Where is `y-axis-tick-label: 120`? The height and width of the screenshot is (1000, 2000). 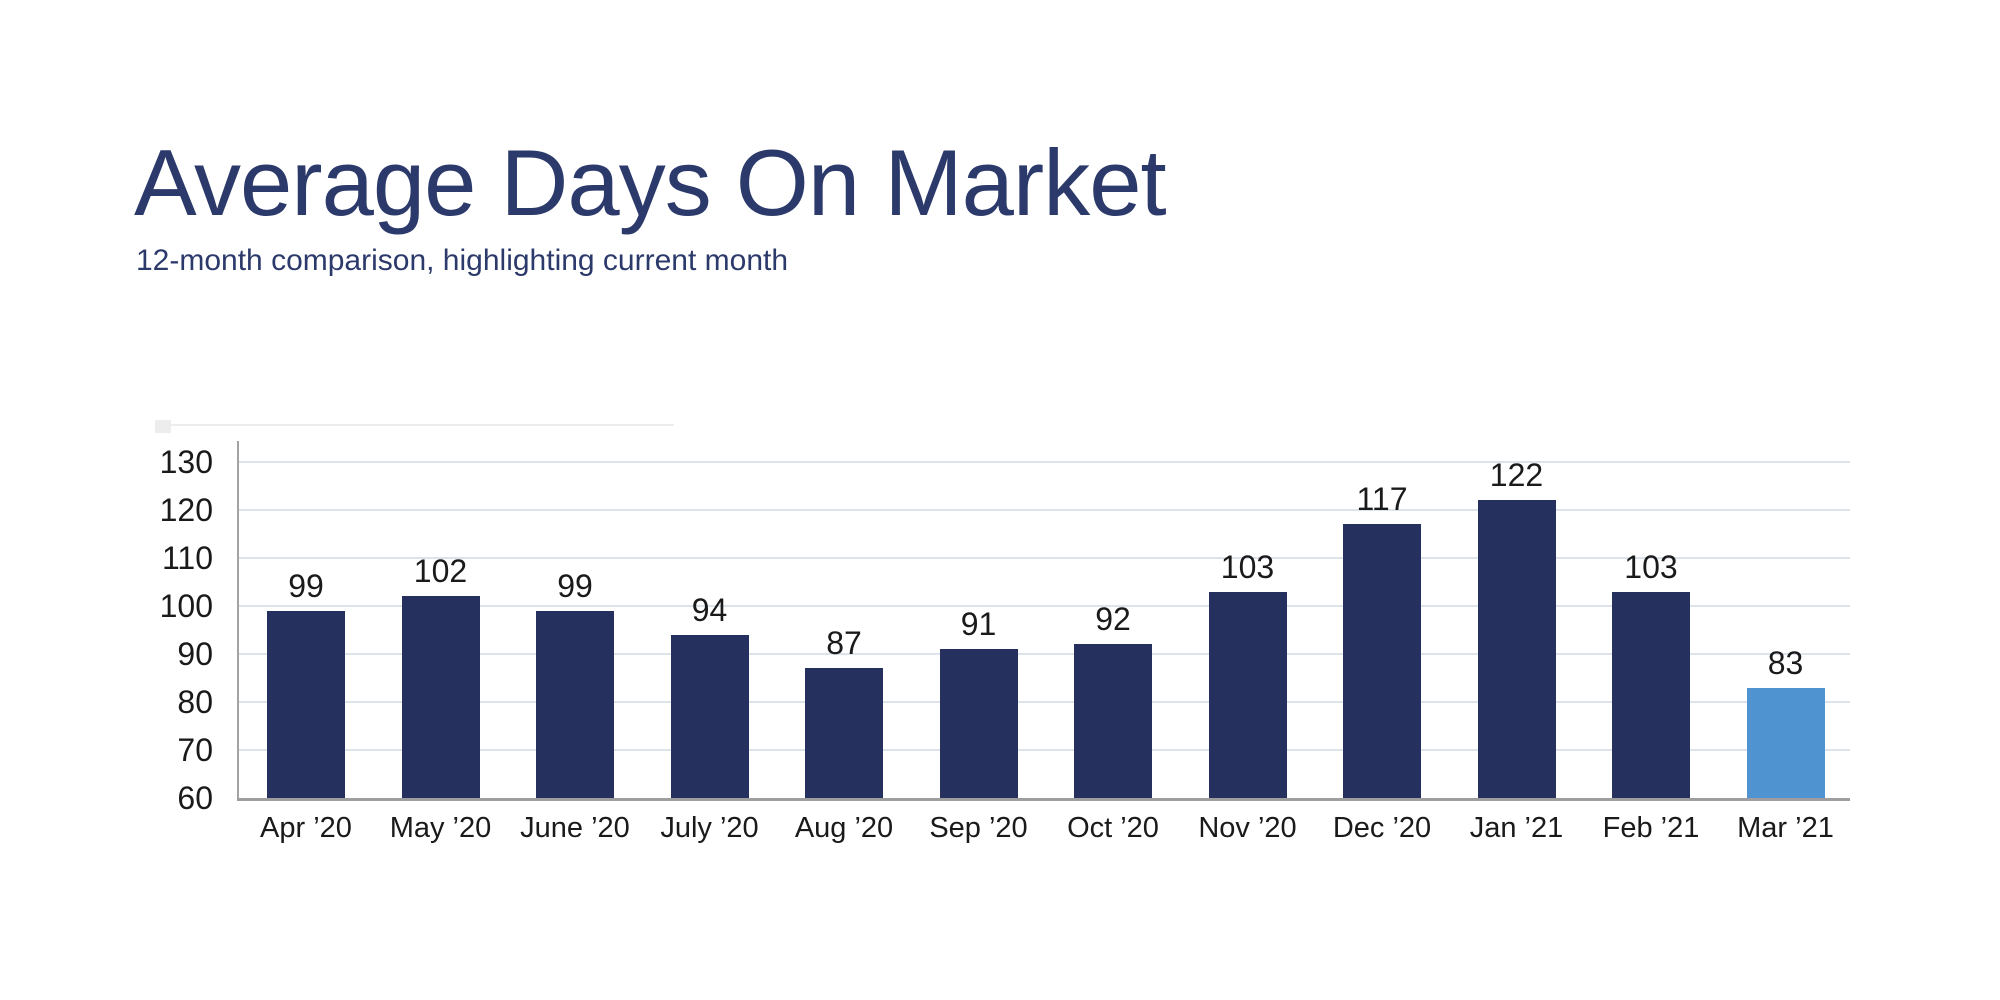 y-axis-tick-label: 120 is located at coordinates (186, 510).